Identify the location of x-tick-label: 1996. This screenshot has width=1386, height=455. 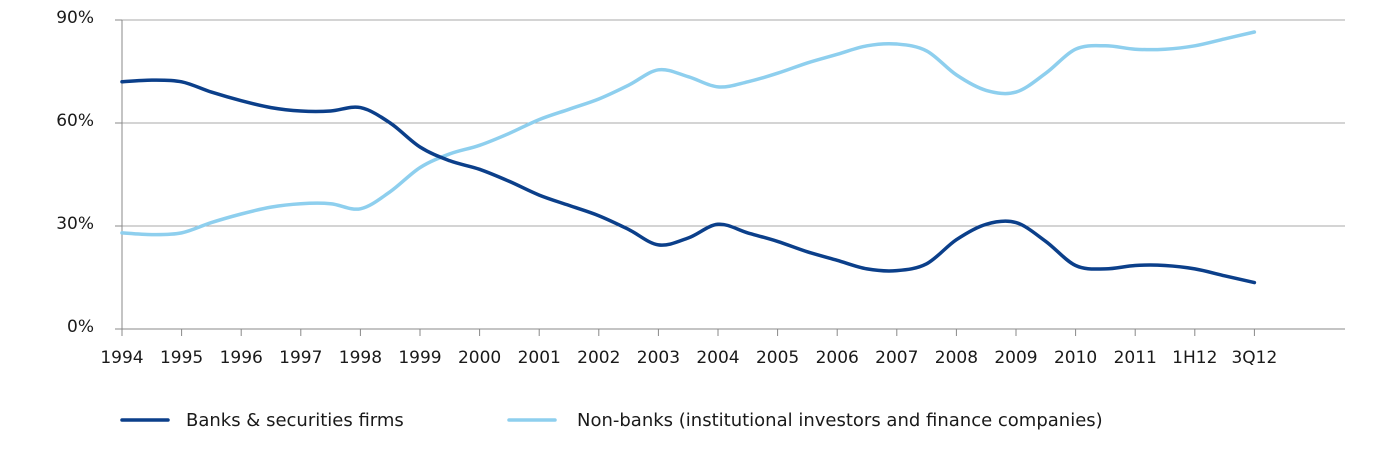
(241, 358).